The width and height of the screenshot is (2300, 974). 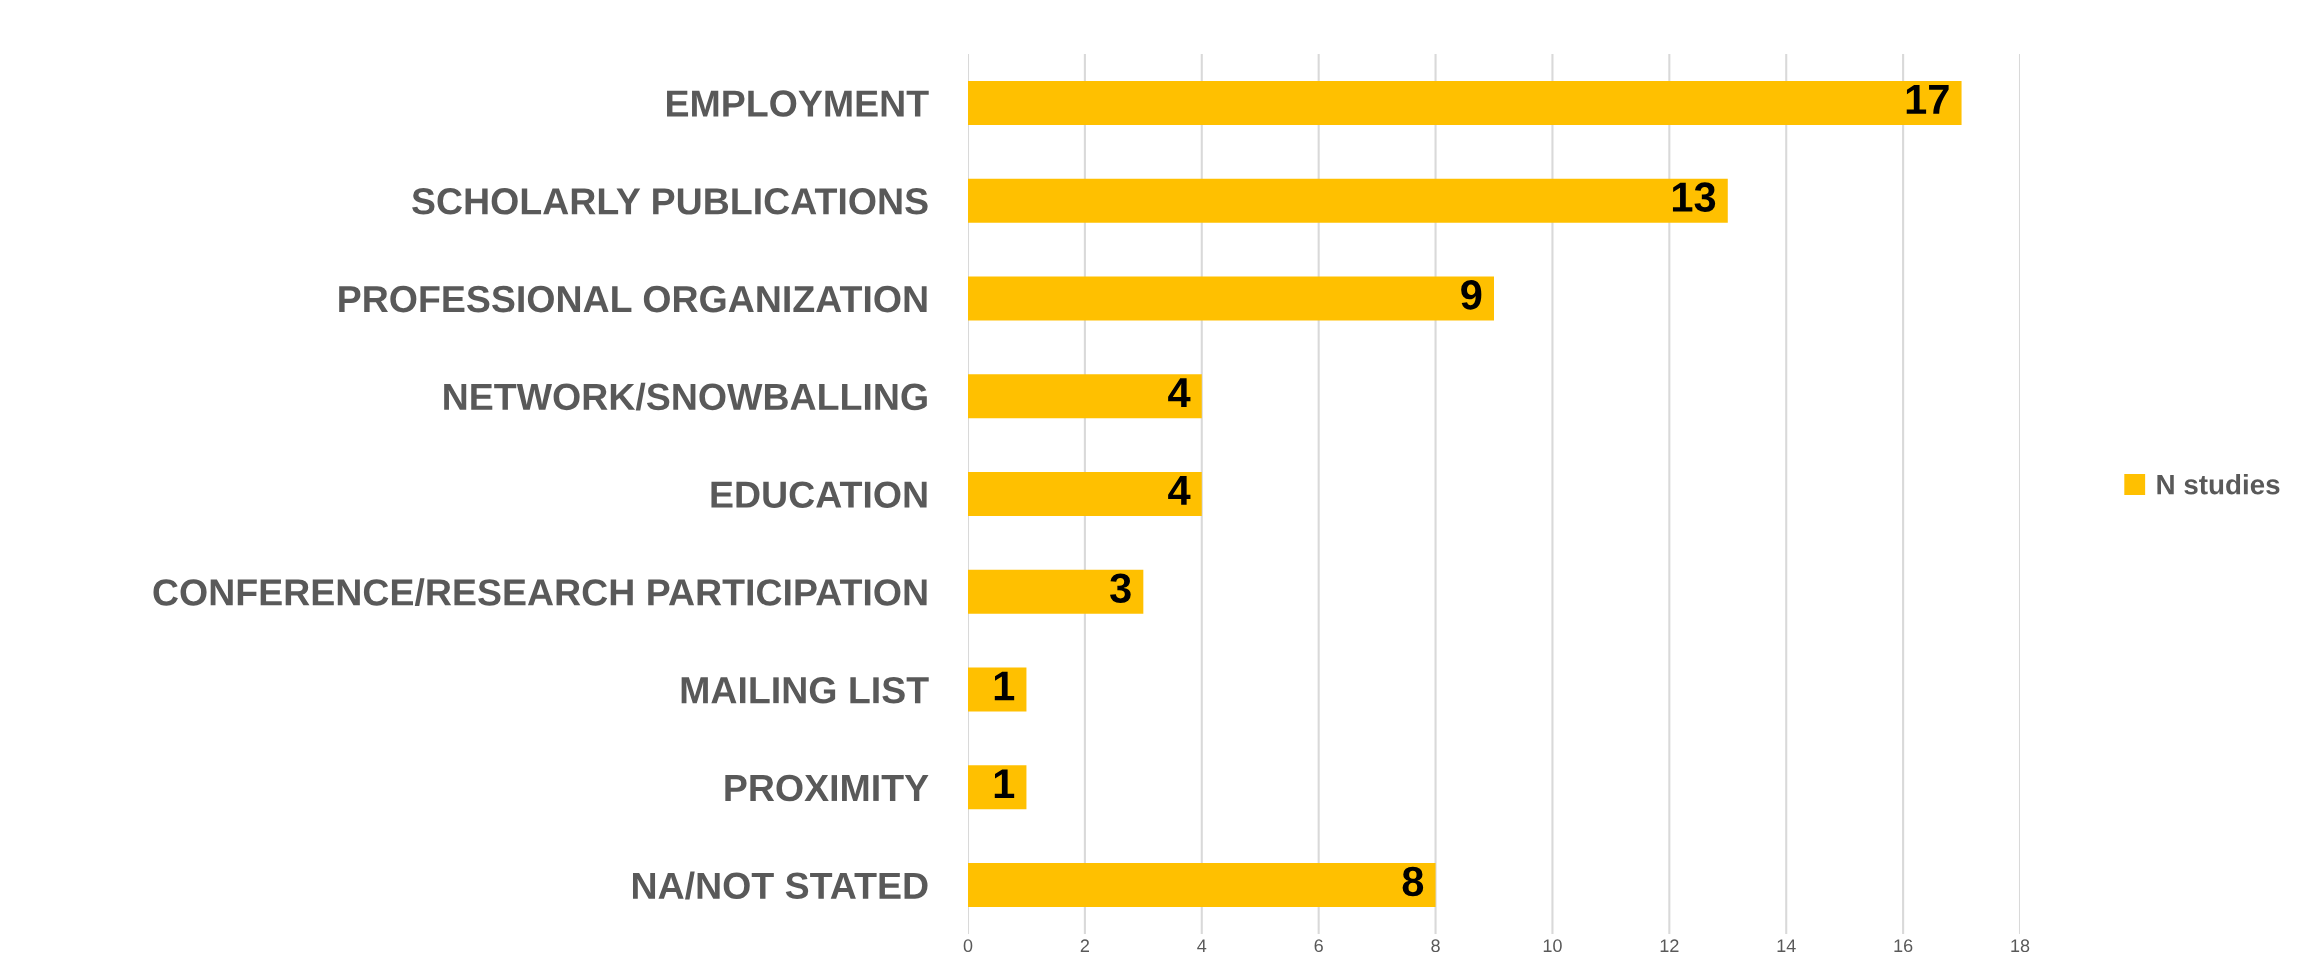 I want to click on y-tick-label: PROFESSIONAL ORGANIZATION, so click(x=633, y=299).